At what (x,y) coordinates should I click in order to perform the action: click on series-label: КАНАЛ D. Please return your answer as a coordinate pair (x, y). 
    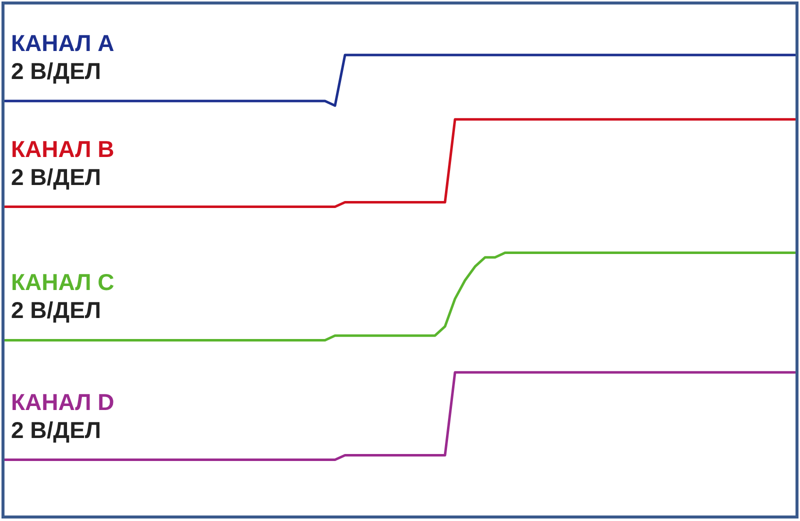
    Looking at the image, I should click on (62, 401).